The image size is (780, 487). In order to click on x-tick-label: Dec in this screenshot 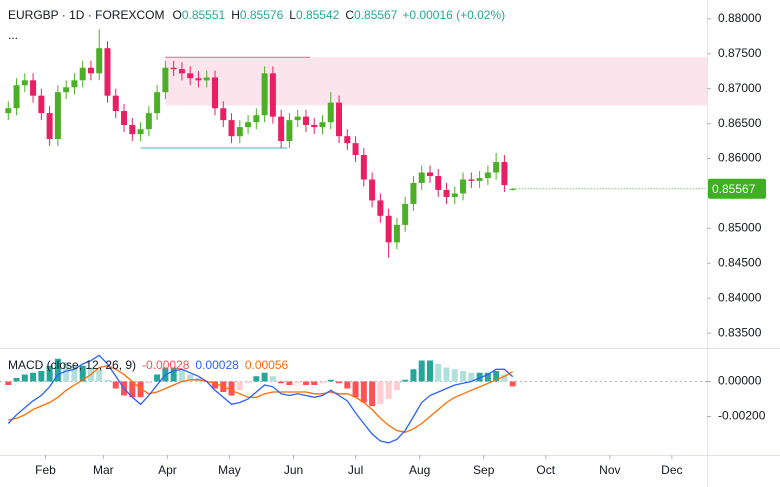, I will do `click(671, 470)`.